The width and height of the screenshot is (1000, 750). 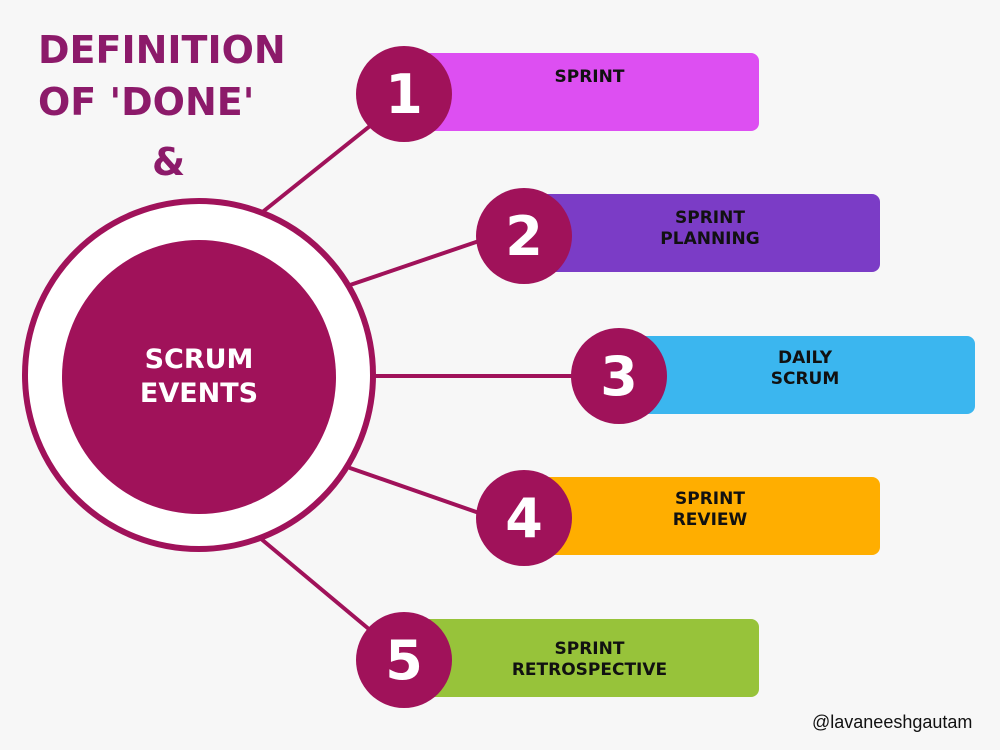 I want to click on title-line-1: DEFINITION, so click(x=162, y=50).